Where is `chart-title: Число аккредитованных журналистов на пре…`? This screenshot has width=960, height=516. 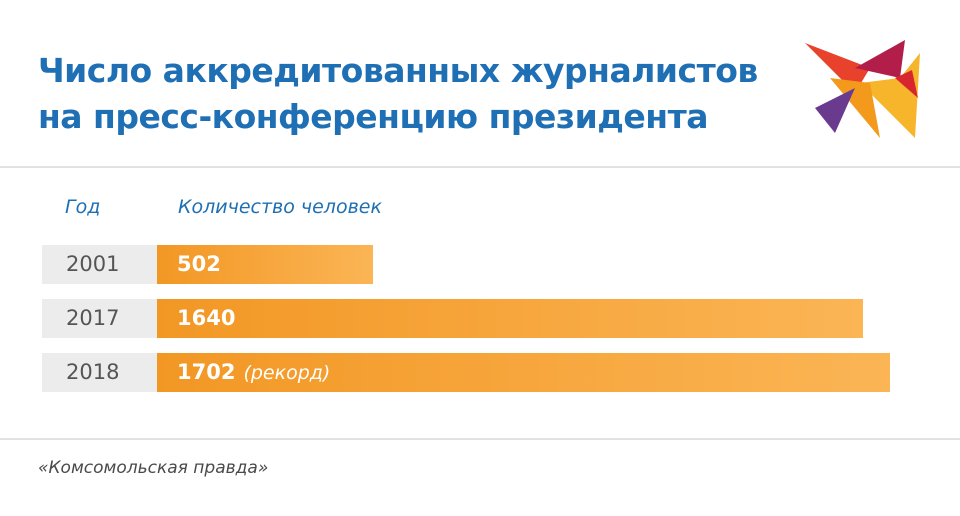
chart-title: Число аккредитованных журналистов на пре… is located at coordinates (418, 94).